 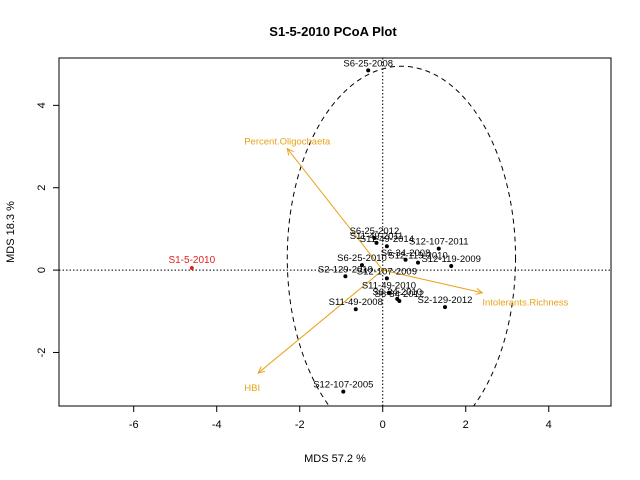 What do you see at coordinates (42, 188) in the screenshot?
I see `y-tick-label: 2` at bounding box center [42, 188].